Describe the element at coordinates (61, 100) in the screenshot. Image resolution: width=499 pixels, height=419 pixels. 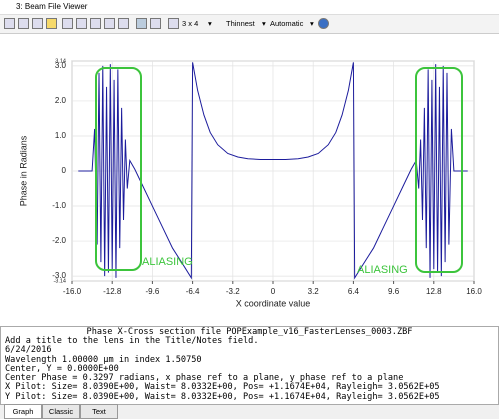
I see `y-tick-label: 2.0` at that location.